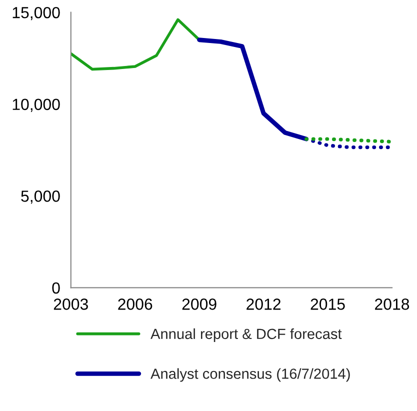  Describe the element at coordinates (135, 304) in the screenshot. I see `x-tick-label: 2006` at that location.